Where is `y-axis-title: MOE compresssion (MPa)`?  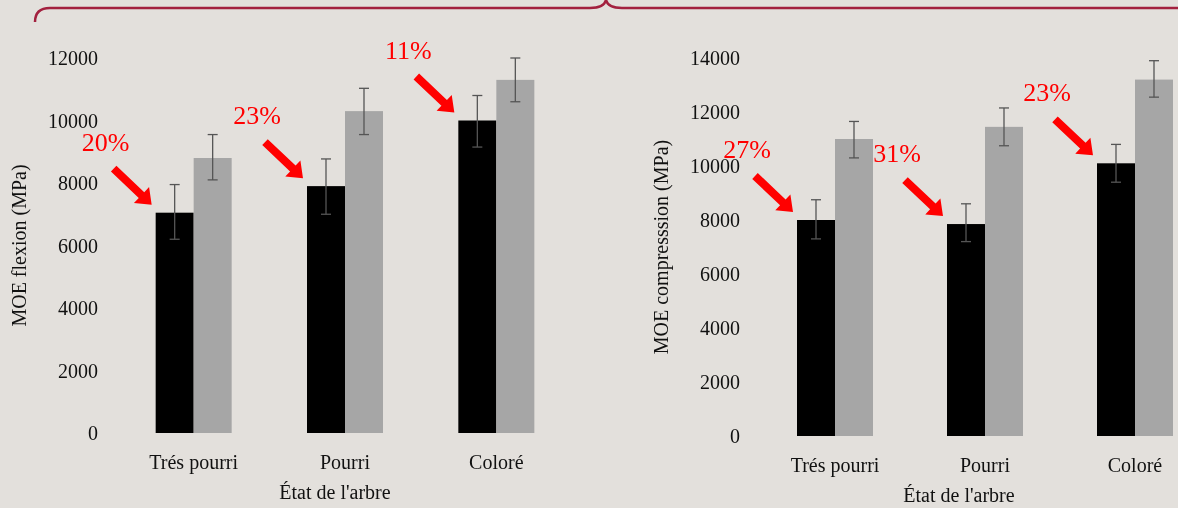
y-axis-title: MOE compresssion (MPa) is located at coordinates (661, 247).